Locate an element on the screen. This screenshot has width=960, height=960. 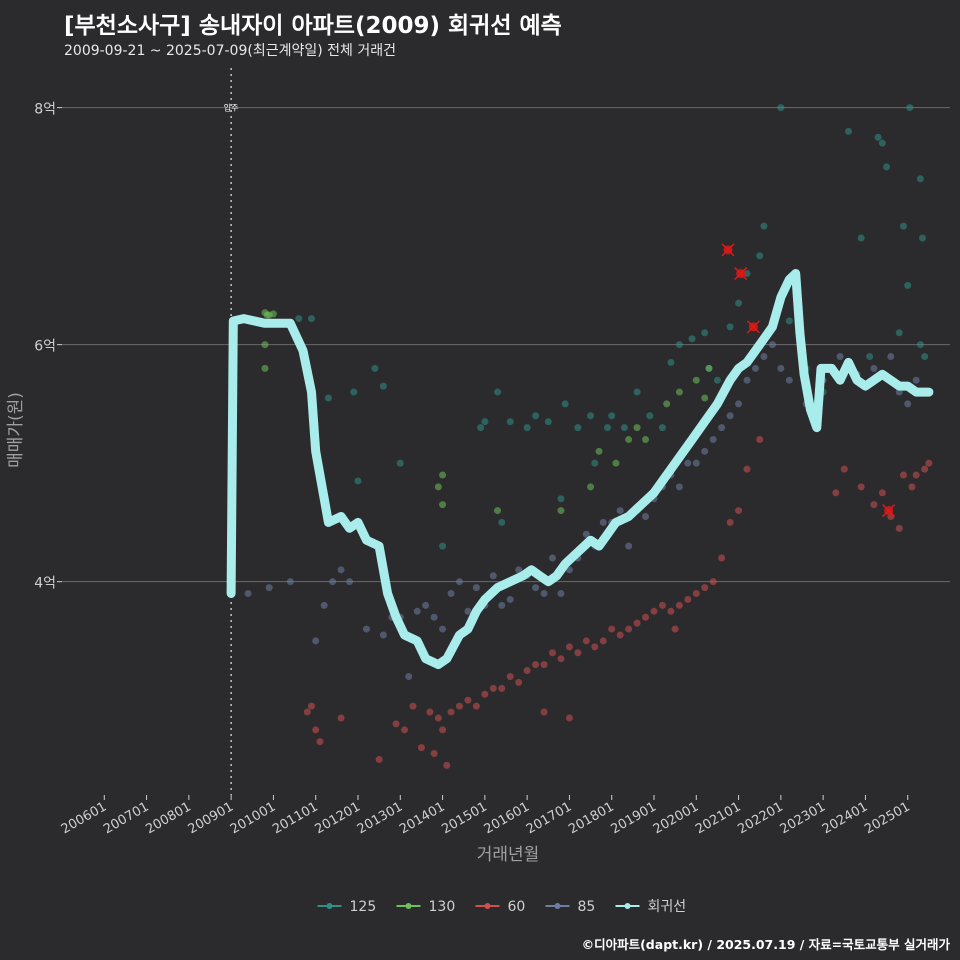
x-tick-label: 201901 is located at coordinates (634, 818).